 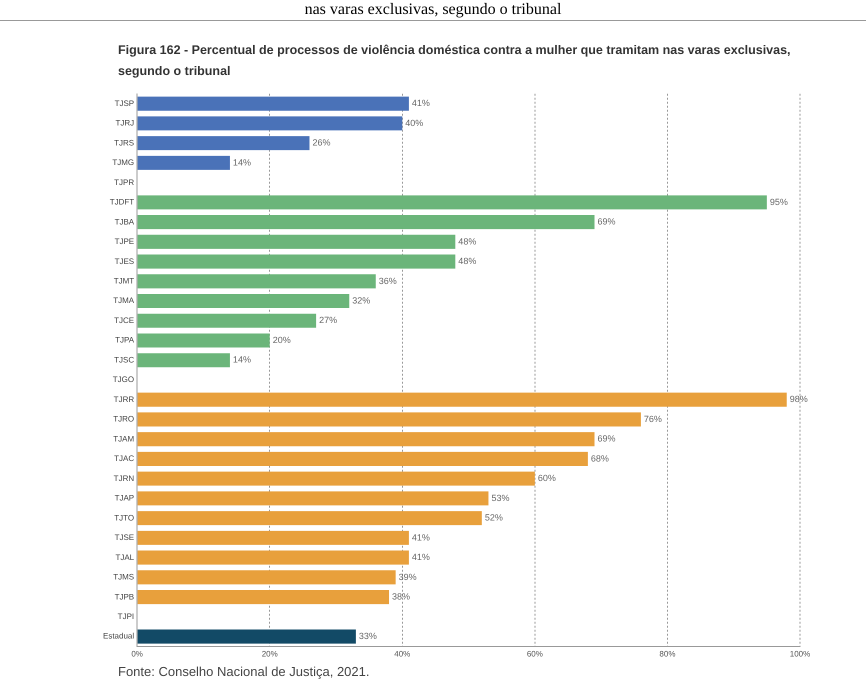 What do you see at coordinates (124, 498) in the screenshot?
I see `y-tick-label: TJAP` at bounding box center [124, 498].